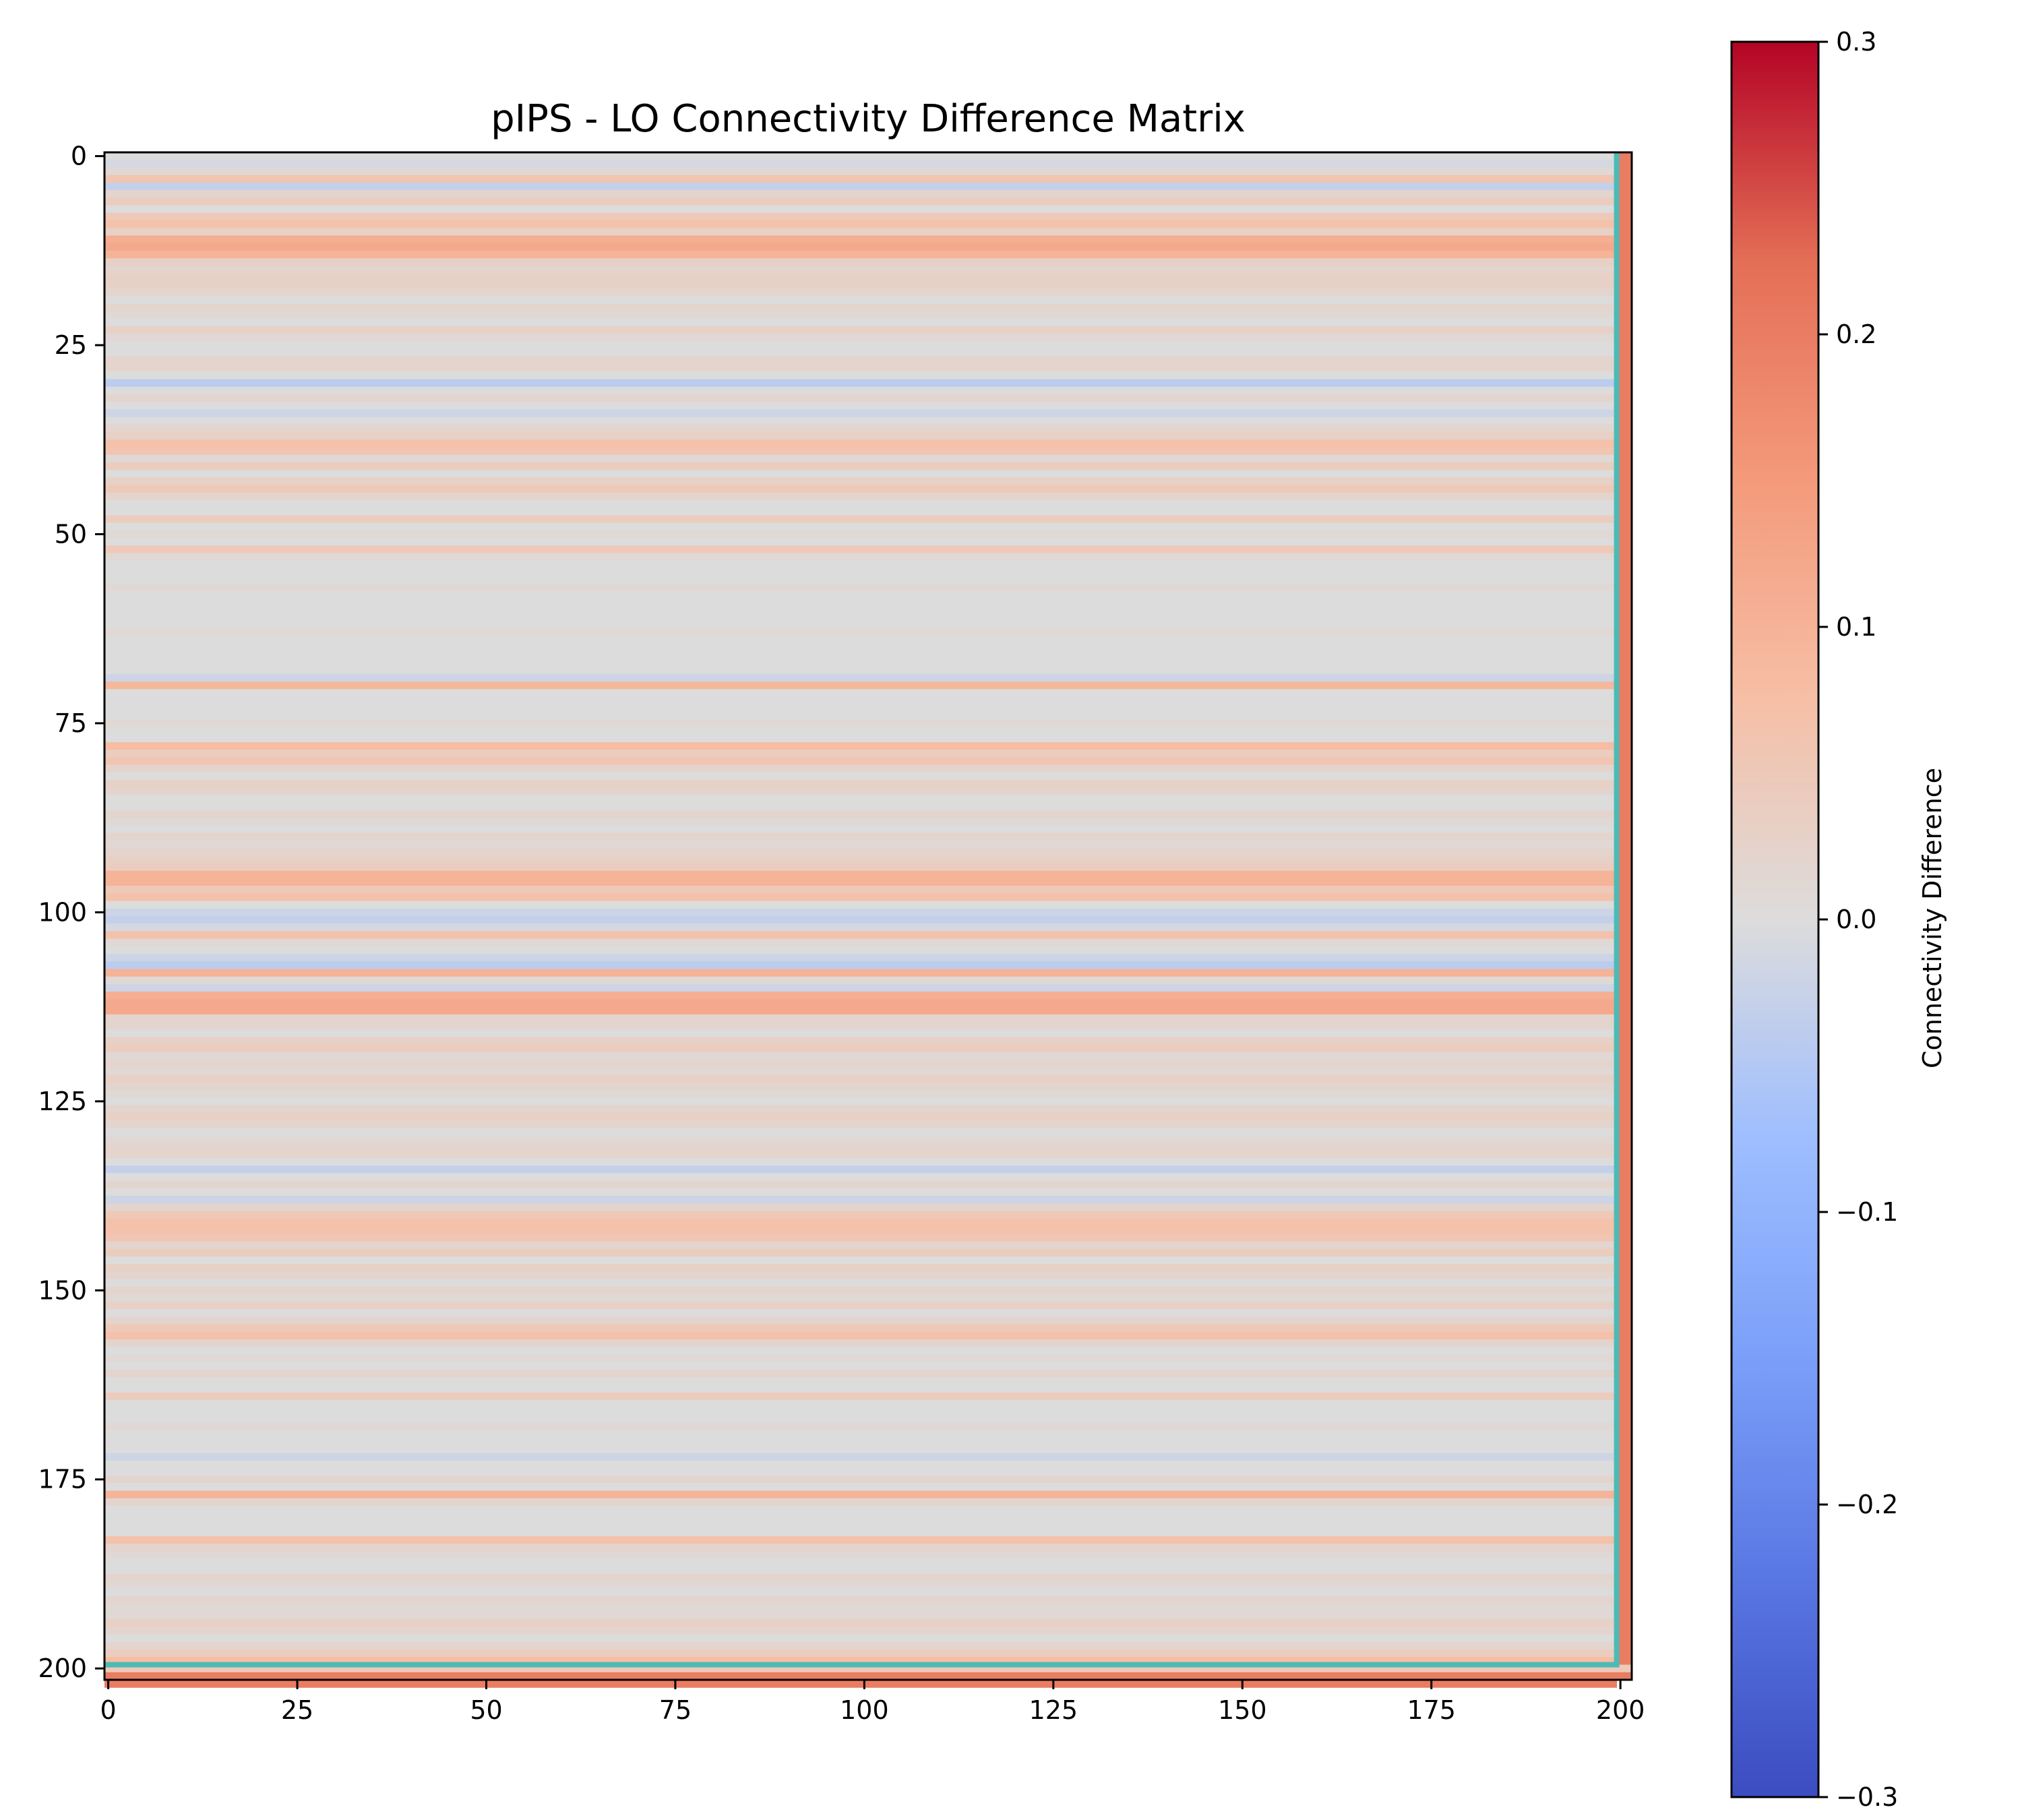  Describe the element at coordinates (1856, 42) in the screenshot. I see `colorbar-tick-label: 0.3` at that location.